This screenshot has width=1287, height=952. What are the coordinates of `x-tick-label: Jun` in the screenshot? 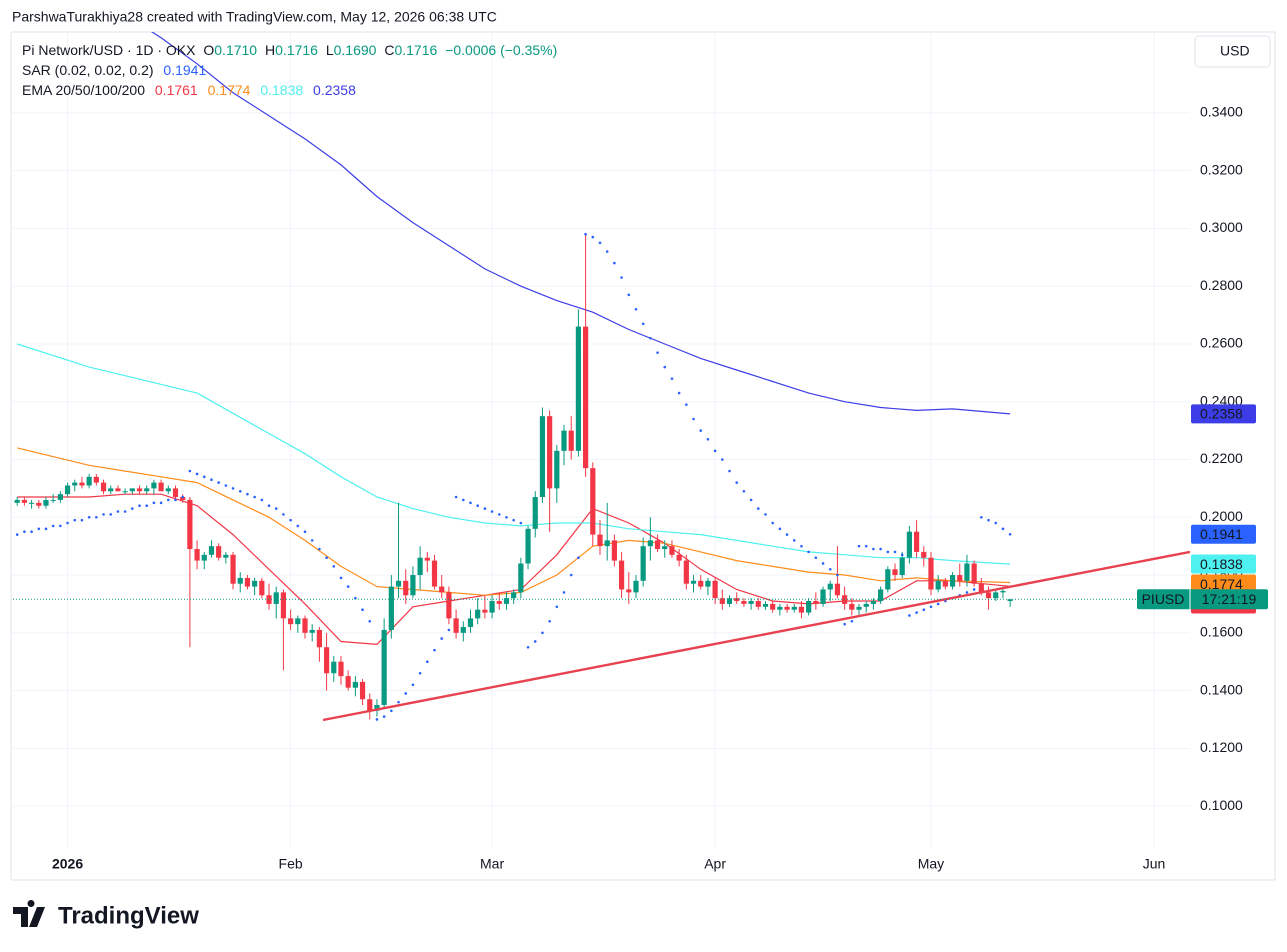 It's located at (1154, 864).